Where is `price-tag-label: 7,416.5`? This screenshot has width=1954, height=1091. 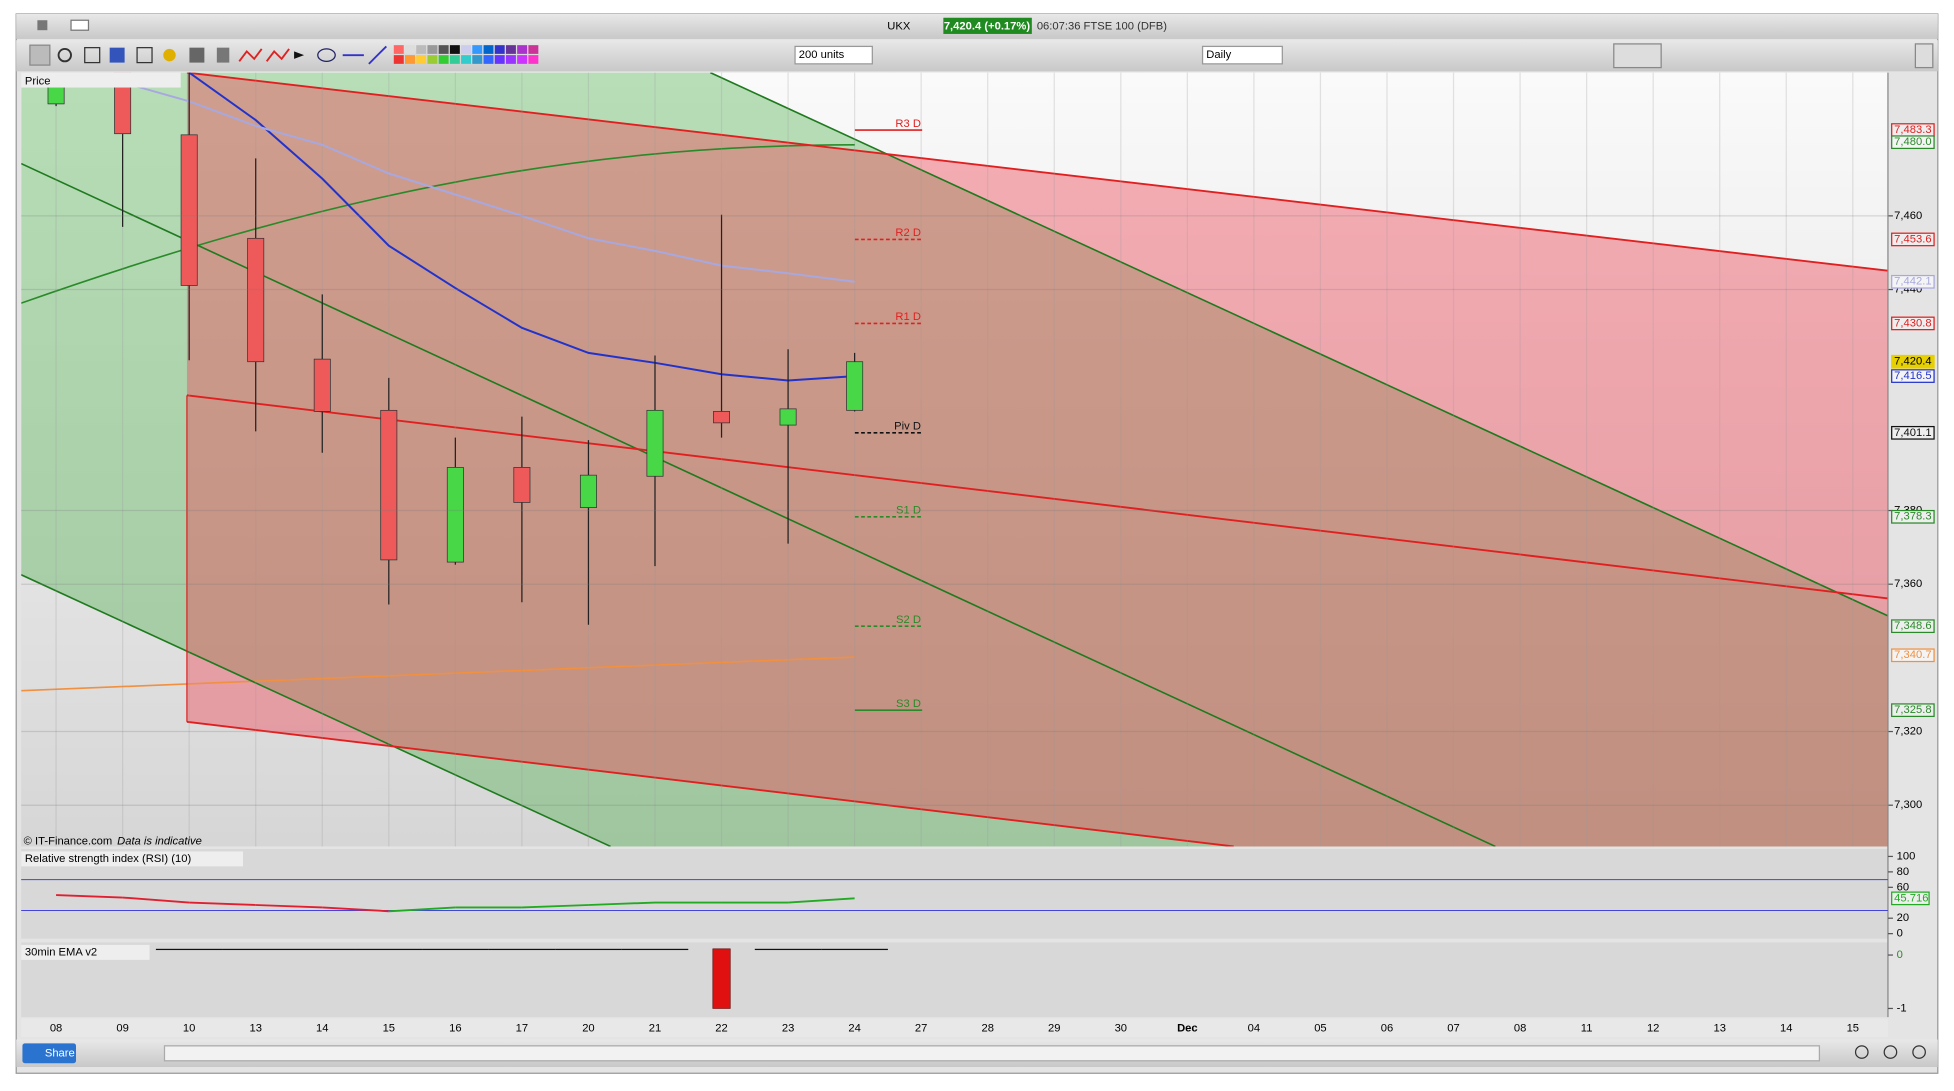
price-tag-label: 7,416.5 is located at coordinates (1912, 376).